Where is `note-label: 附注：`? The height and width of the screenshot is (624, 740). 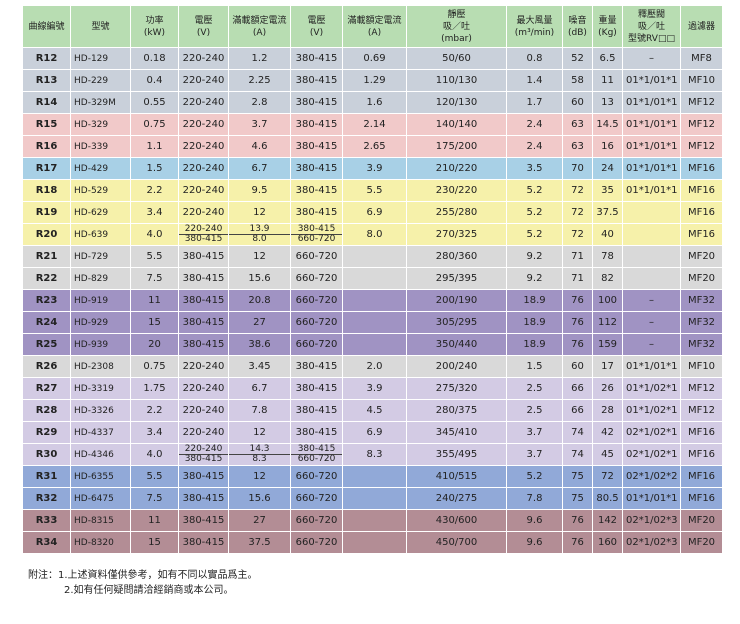
note-label: 附注： is located at coordinates (43, 575).